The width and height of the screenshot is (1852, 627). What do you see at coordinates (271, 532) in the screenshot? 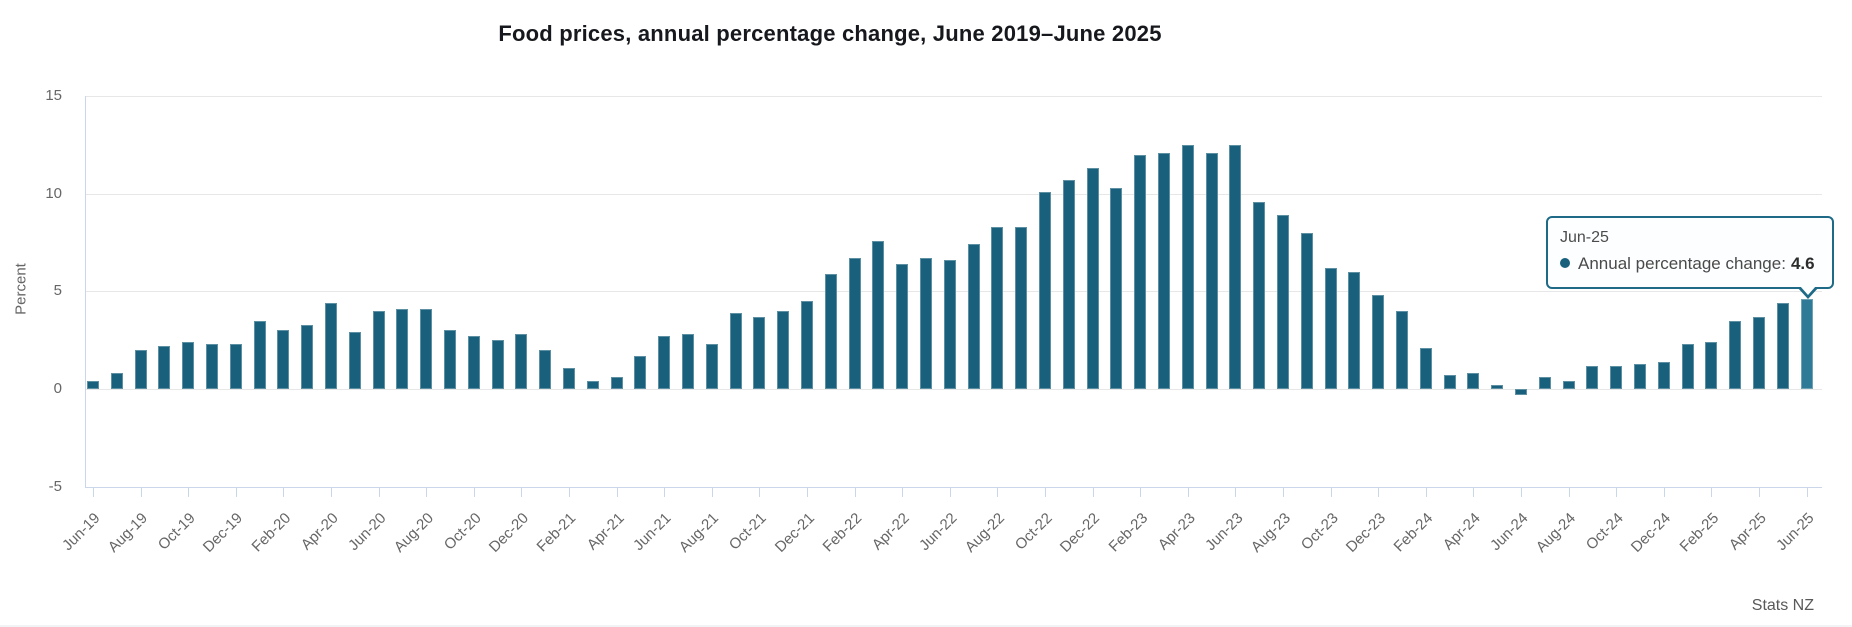
I see `x-tick-label-text: Feb-20` at bounding box center [271, 532].